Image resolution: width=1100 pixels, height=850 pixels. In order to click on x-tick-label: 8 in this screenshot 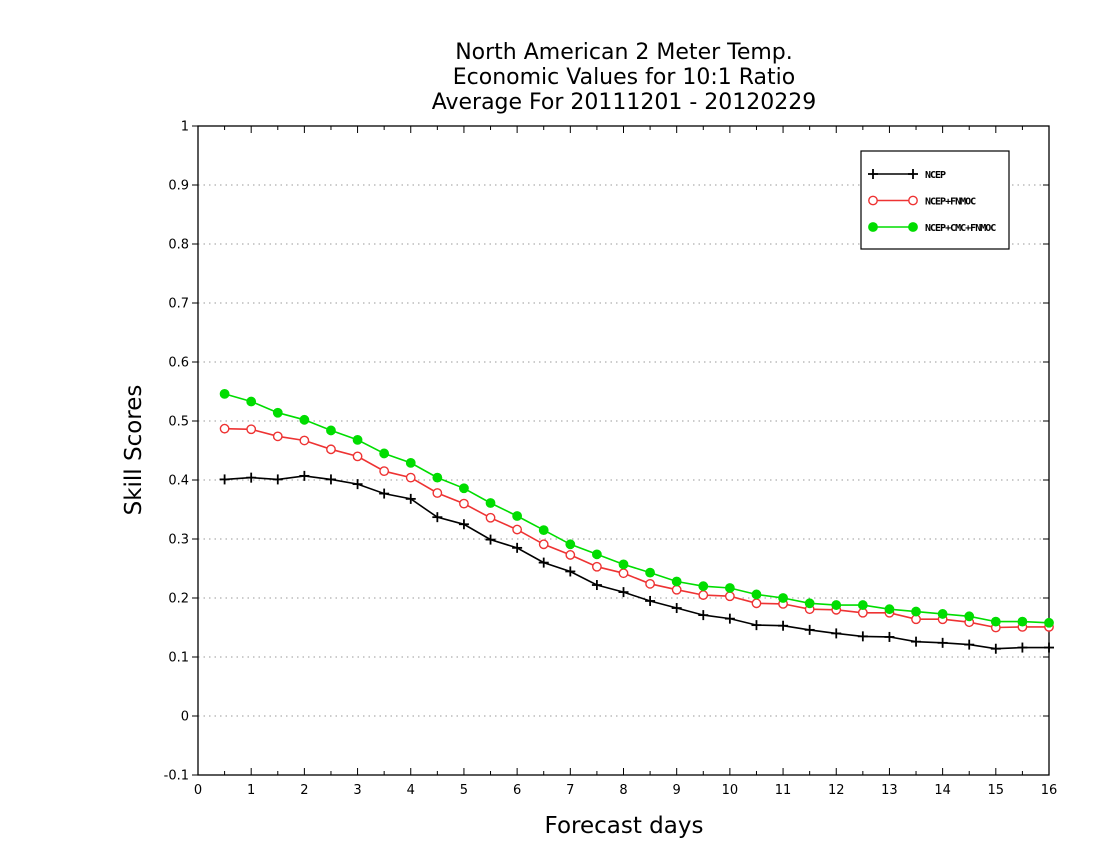, I will do `click(623, 790)`.